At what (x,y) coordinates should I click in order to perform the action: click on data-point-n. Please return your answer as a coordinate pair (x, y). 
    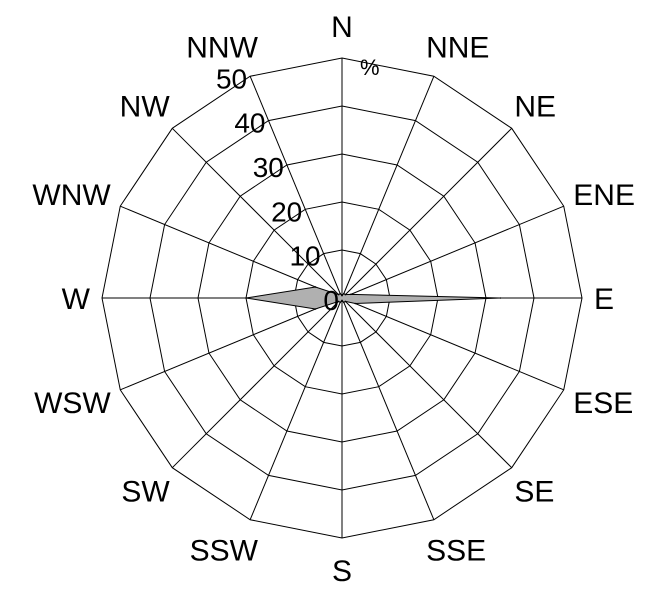
    Looking at the image, I should click on (342, 295).